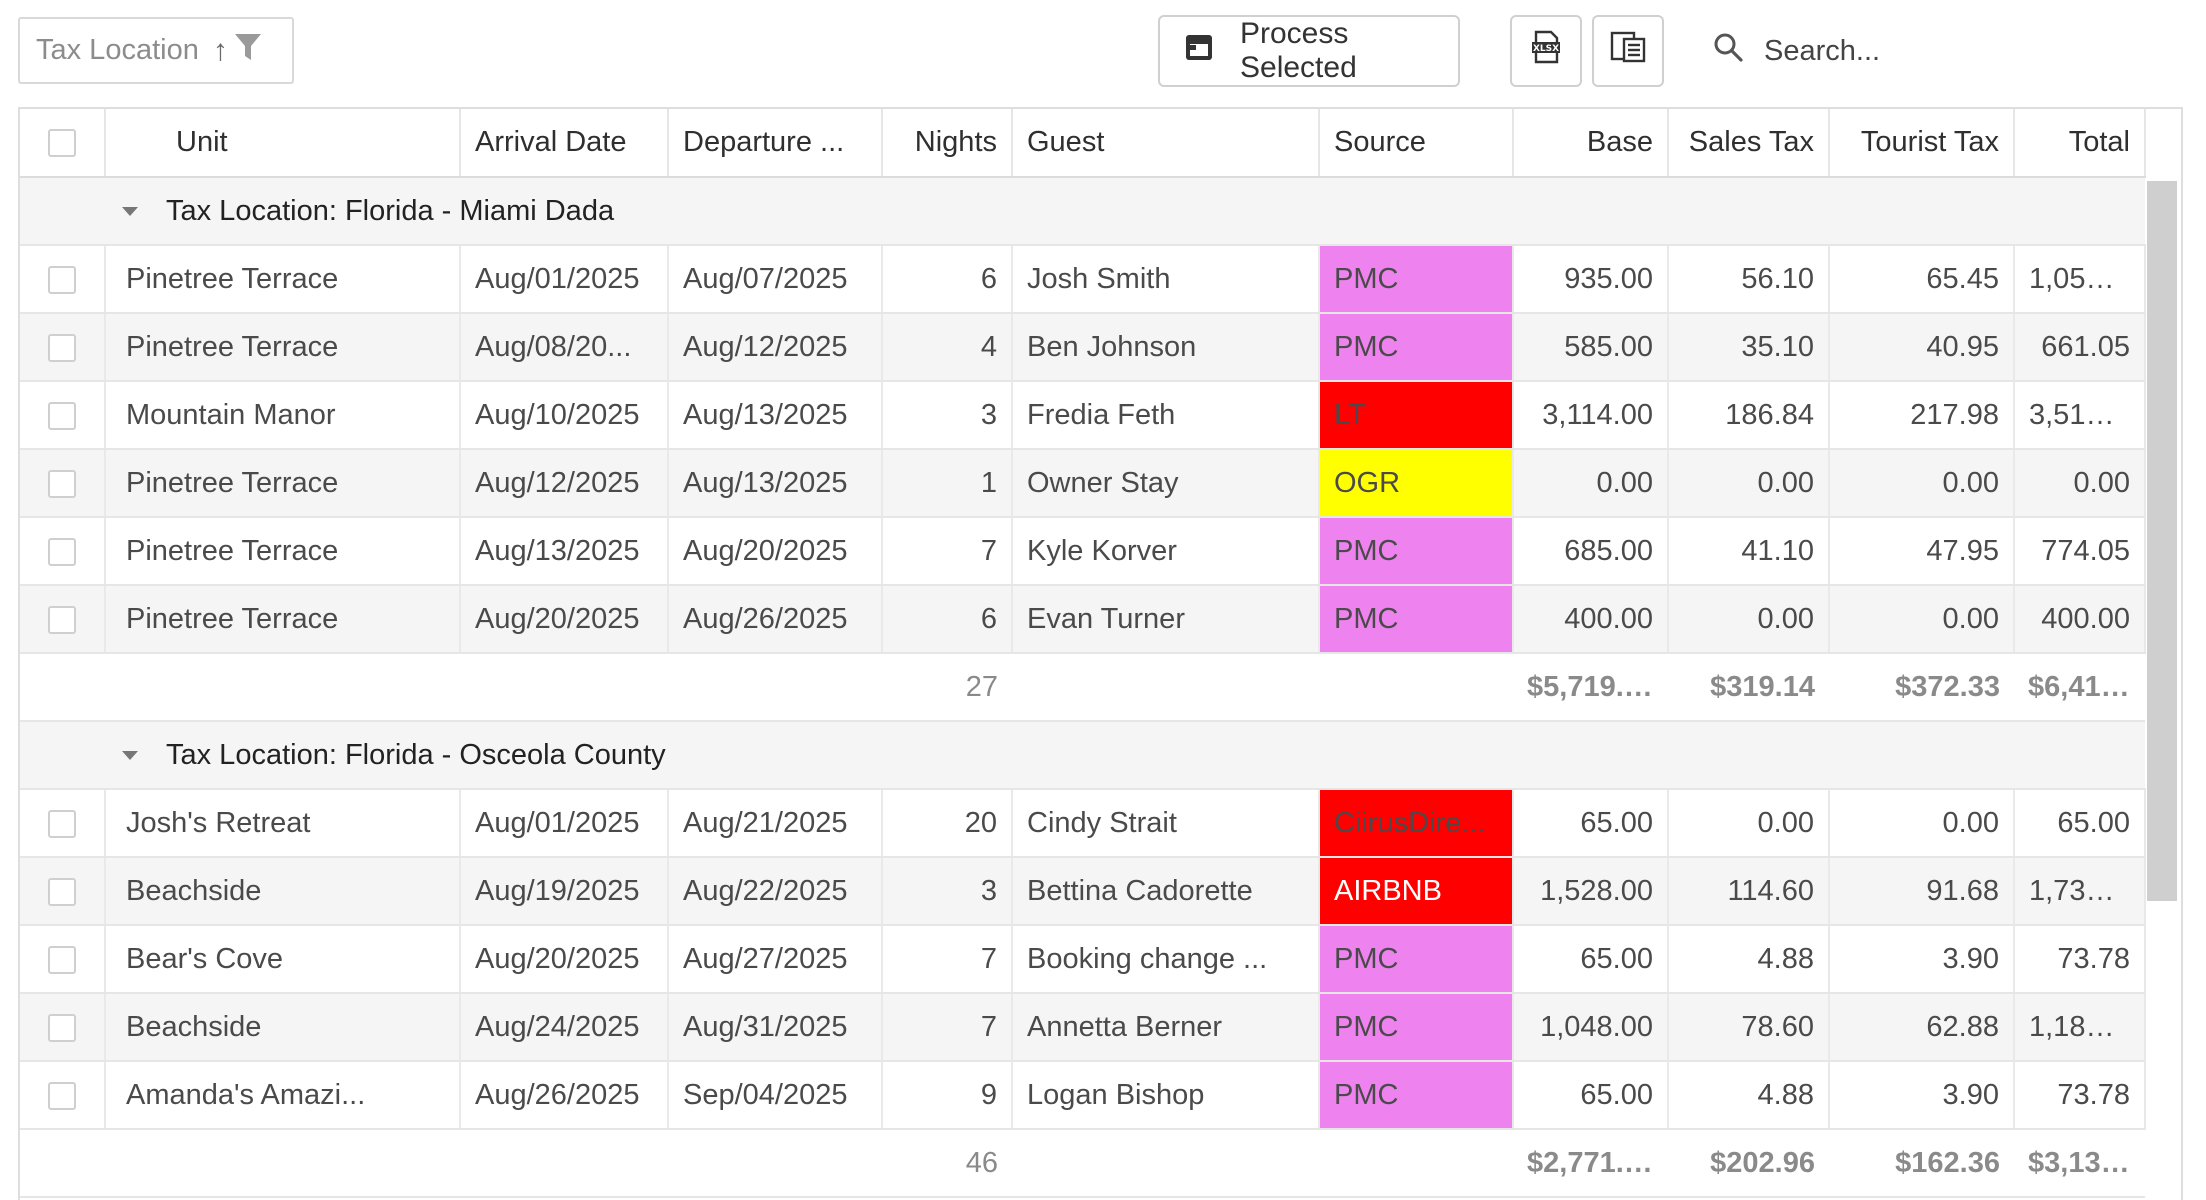  I want to click on calendar-icon, so click(1199, 51).